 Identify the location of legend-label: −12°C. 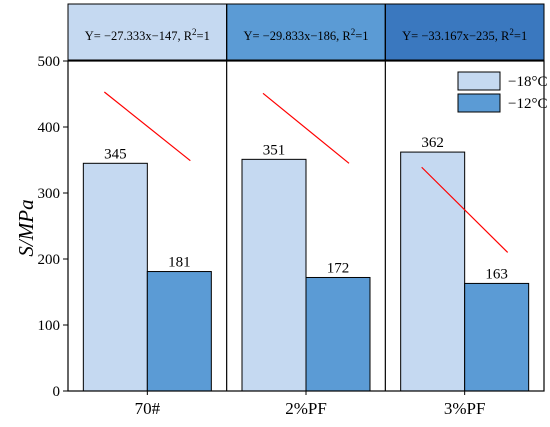
(527, 104).